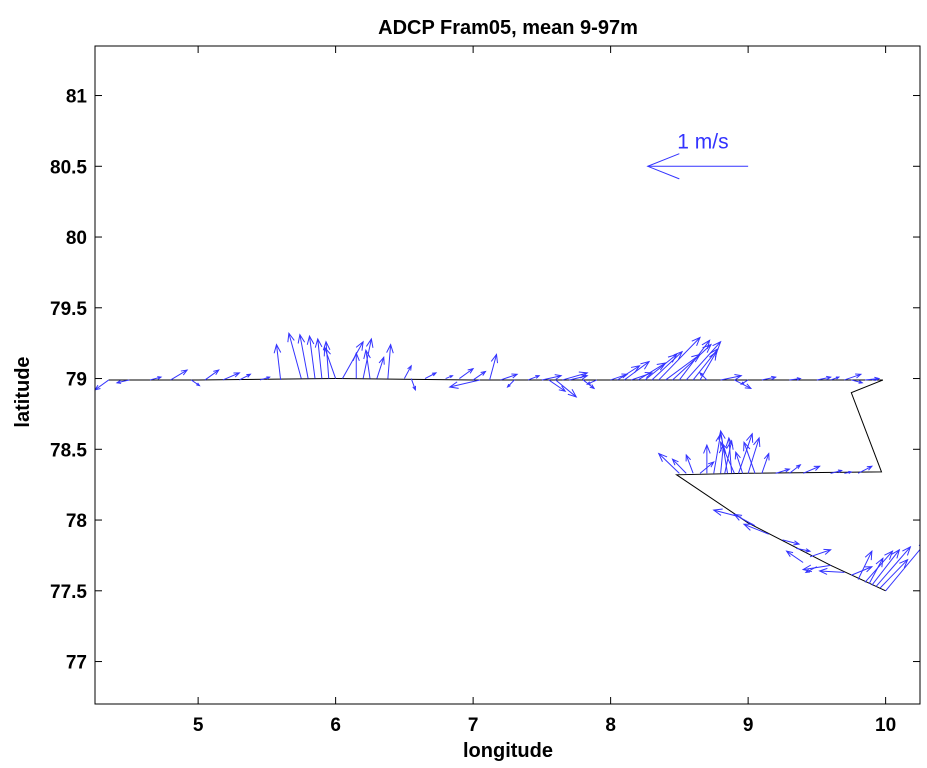 The height and width of the screenshot is (768, 927). What do you see at coordinates (885, 725) in the screenshot?
I see `x-tick-label: 10` at bounding box center [885, 725].